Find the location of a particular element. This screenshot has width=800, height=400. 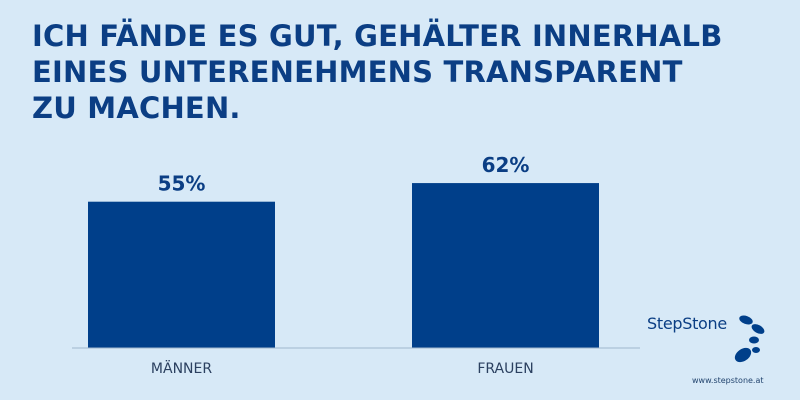

category-label-1: FRAUEN is located at coordinates (505, 369).